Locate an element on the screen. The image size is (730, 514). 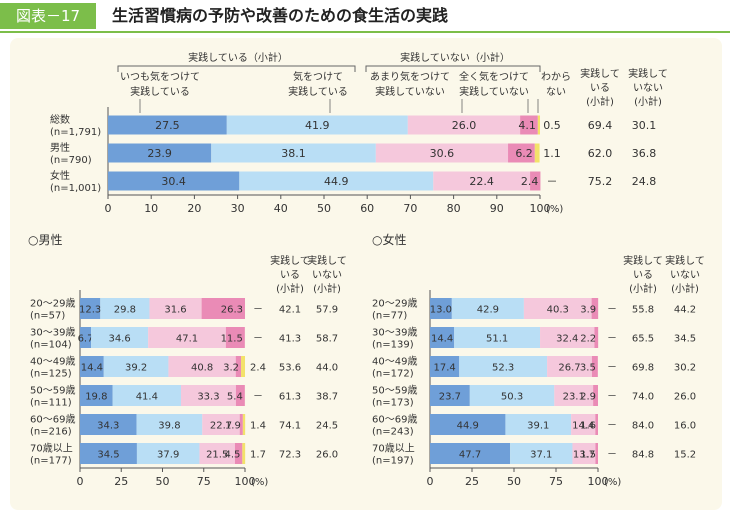
bar-value-label: 30.4 is located at coordinates (173, 181).